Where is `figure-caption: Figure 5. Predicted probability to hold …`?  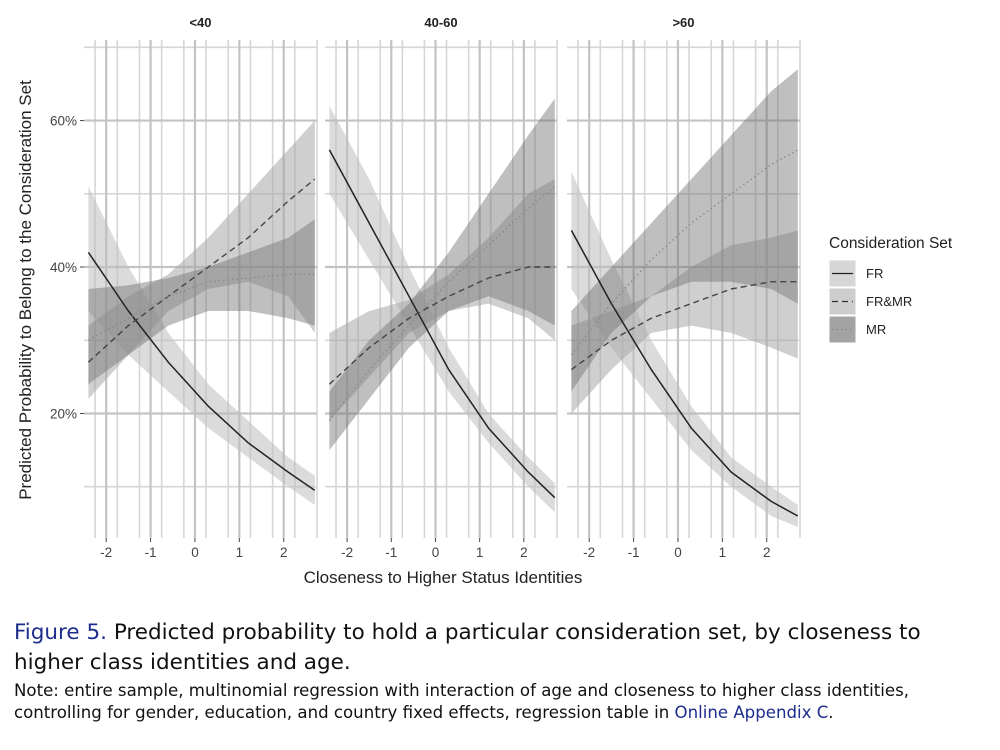
figure-caption: Figure 5. Predicted probability to hold … is located at coordinates (500, 671).